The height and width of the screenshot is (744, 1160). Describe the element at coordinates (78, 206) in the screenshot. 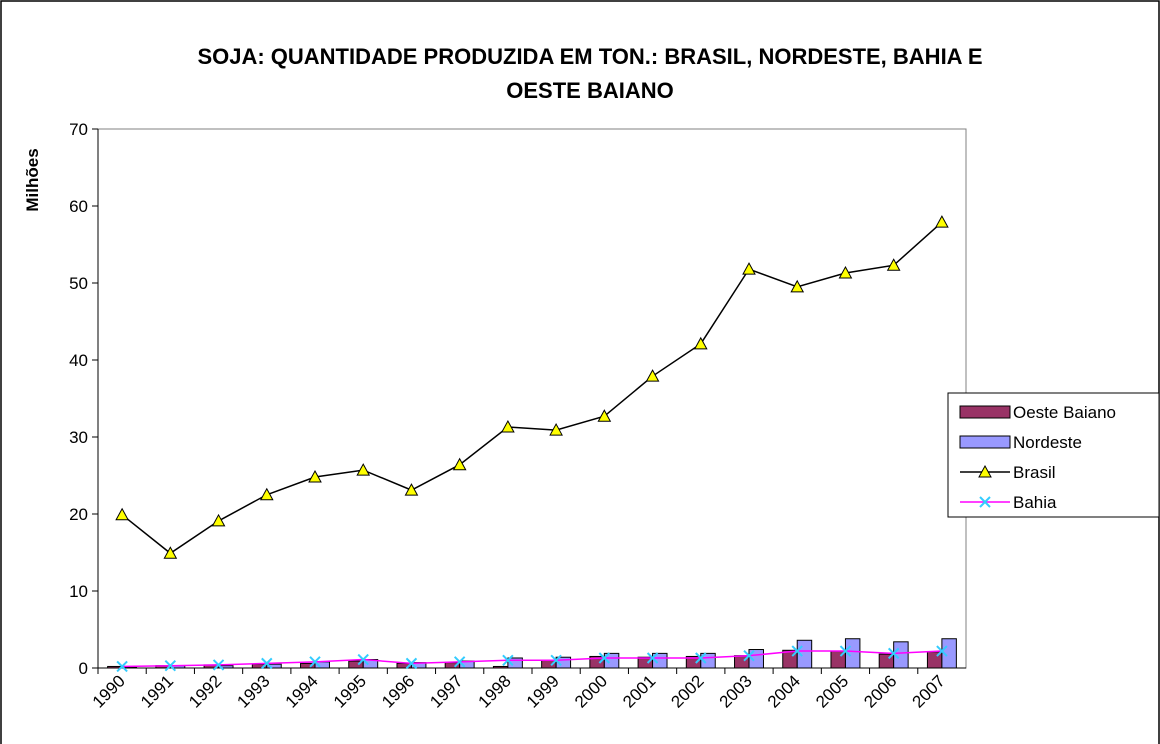

I see `y-tick-label: 60` at that location.